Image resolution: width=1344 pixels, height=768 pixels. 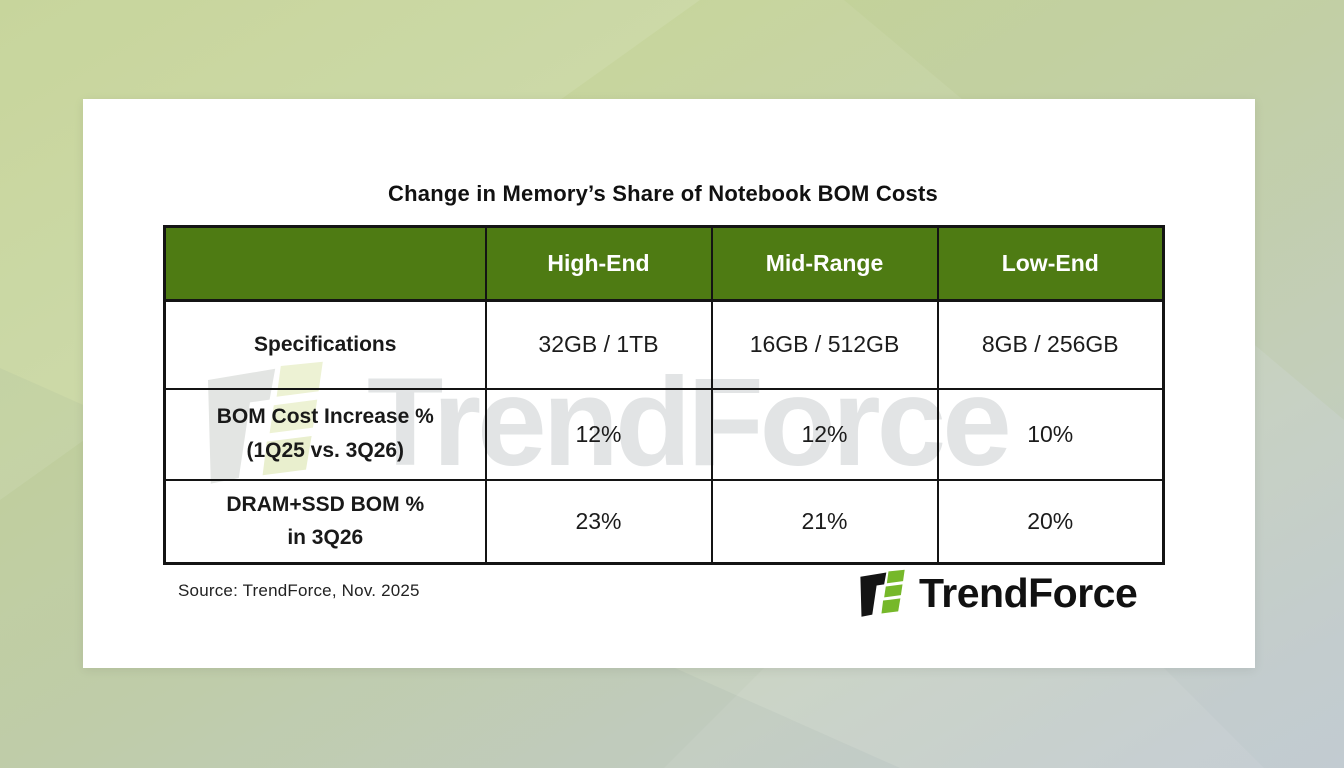 I want to click on source-note: Source: TrendForce, Nov. 2025, so click(x=299, y=590).